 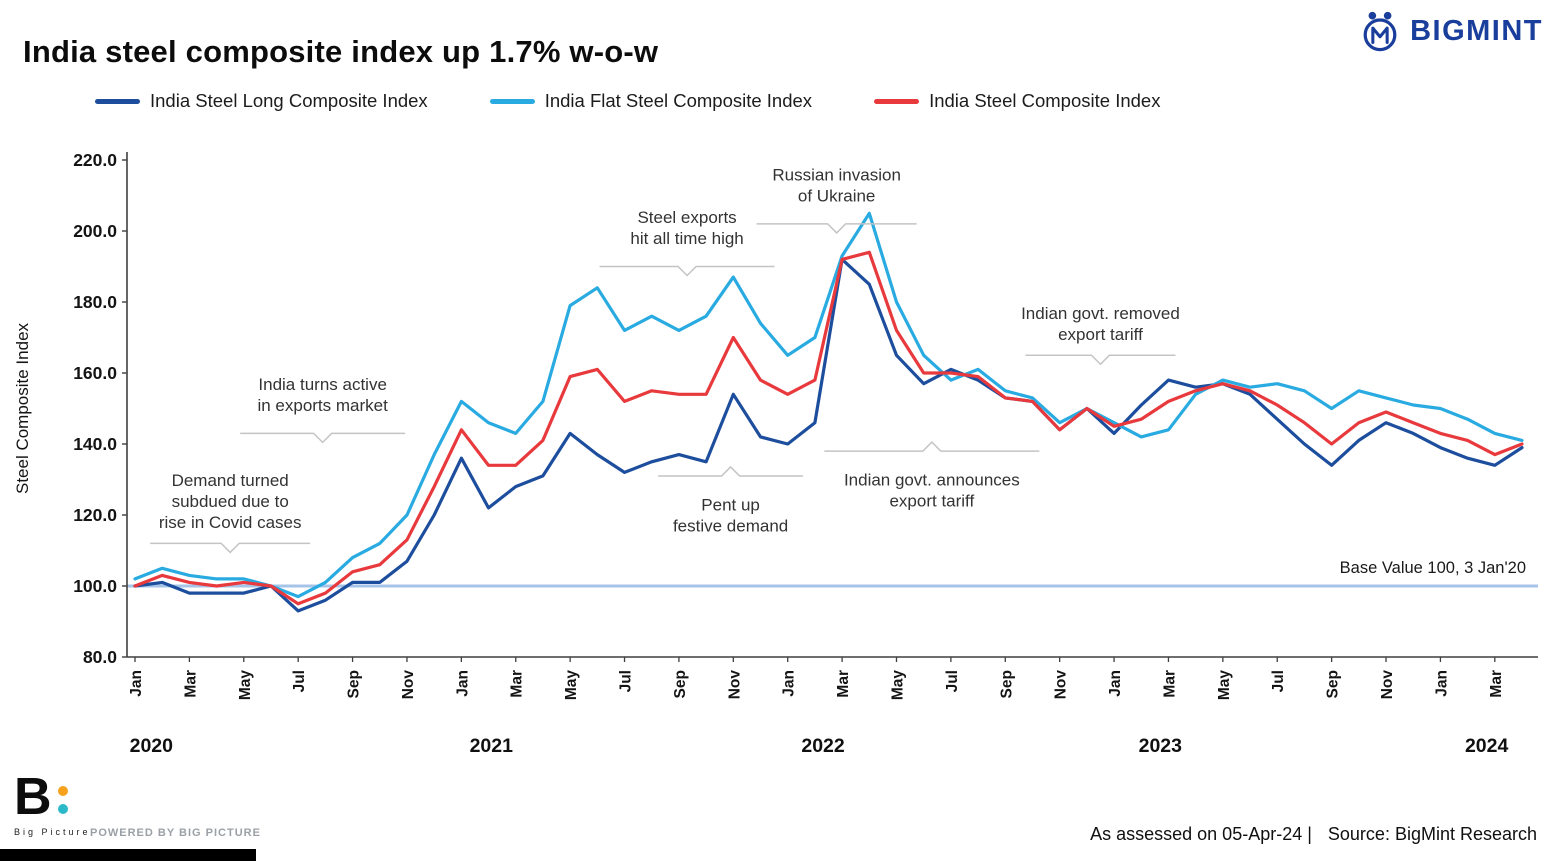 What do you see at coordinates (836, 174) in the screenshot?
I see `annotation-text-4: Russian invasion` at bounding box center [836, 174].